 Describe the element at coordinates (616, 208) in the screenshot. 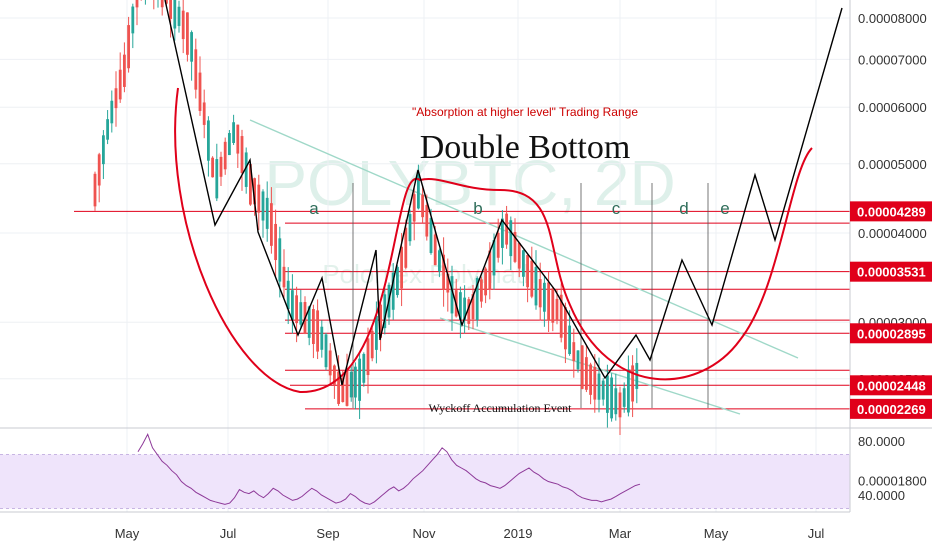

I see `phase-label-c: c` at that location.